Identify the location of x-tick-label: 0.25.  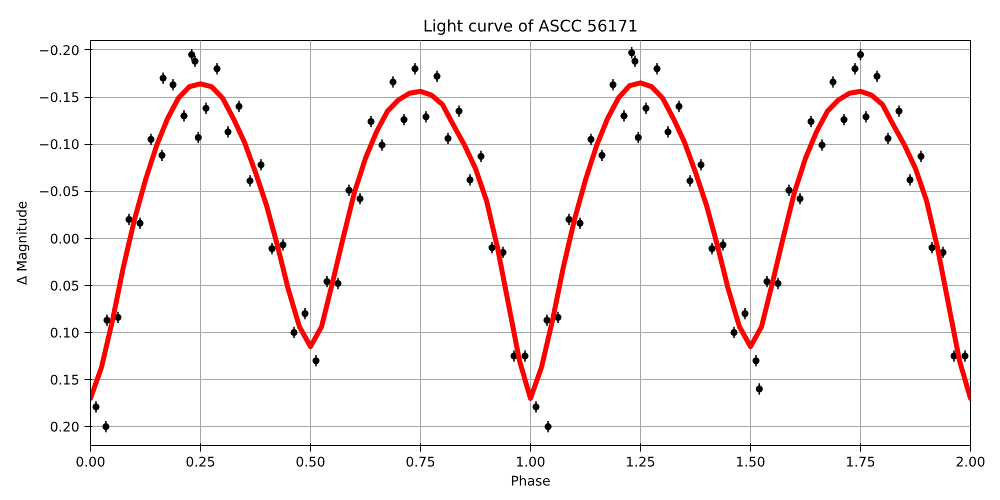
(201, 463).